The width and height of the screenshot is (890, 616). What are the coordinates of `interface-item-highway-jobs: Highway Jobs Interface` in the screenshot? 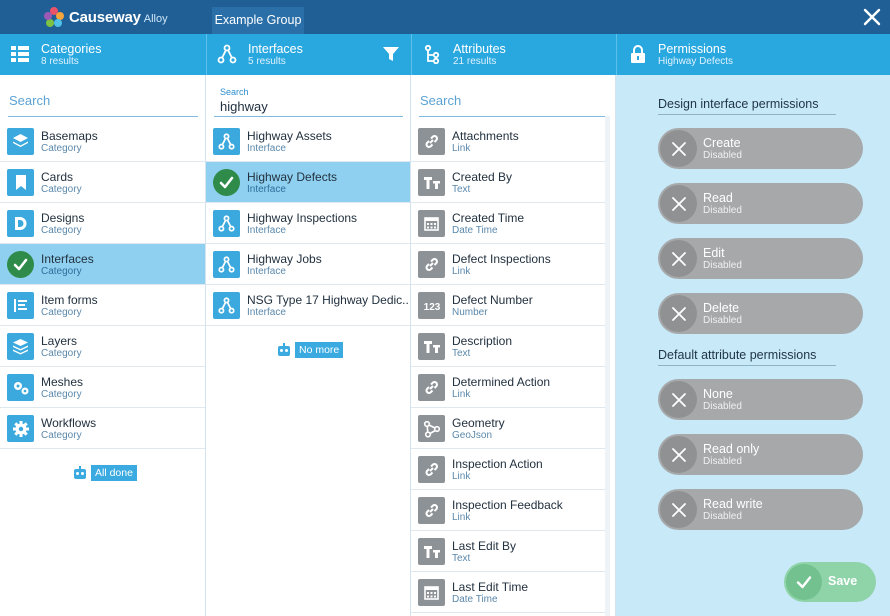 It's located at (308, 264).